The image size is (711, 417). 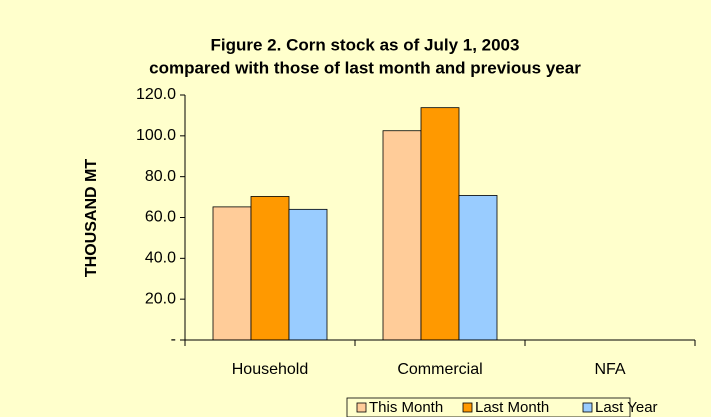 I want to click on y-tick-label: 100.0, so click(x=156, y=135).